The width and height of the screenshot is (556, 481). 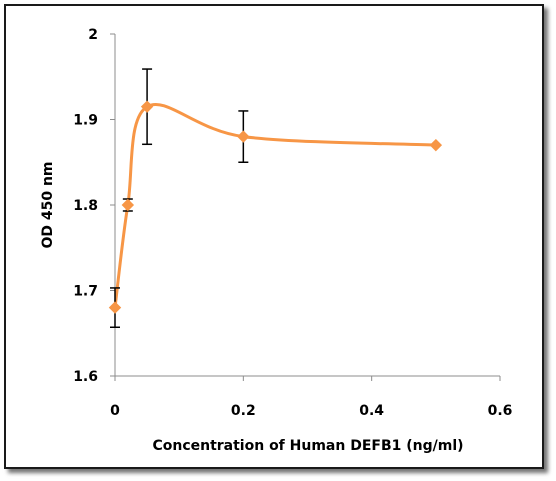 I want to click on y-axis: 1.6 1.7 1.8 1.9 2, so click(x=94, y=206).